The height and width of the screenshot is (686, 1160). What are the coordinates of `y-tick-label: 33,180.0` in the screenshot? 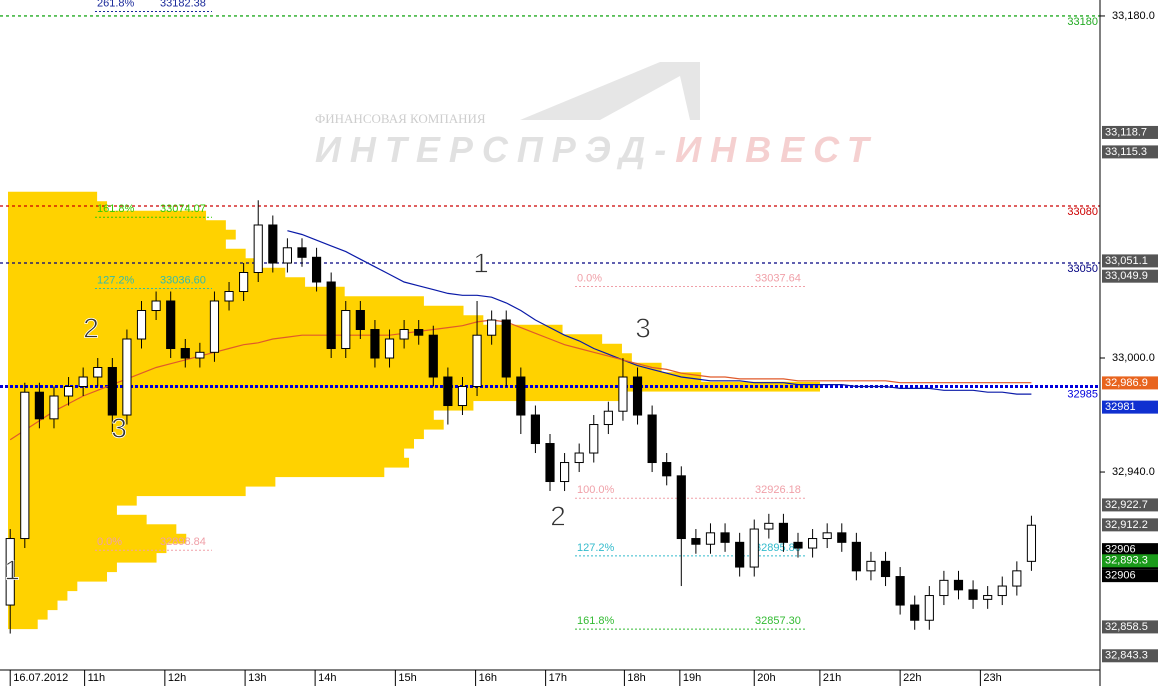 It's located at (1133, 16).